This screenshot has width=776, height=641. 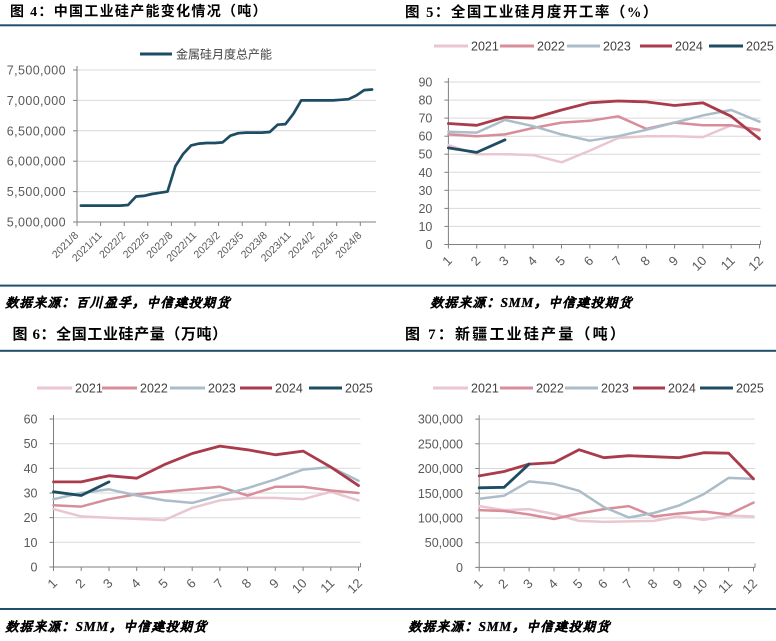 I want to click on svg-text: 50,000, so click(x=444, y=543).